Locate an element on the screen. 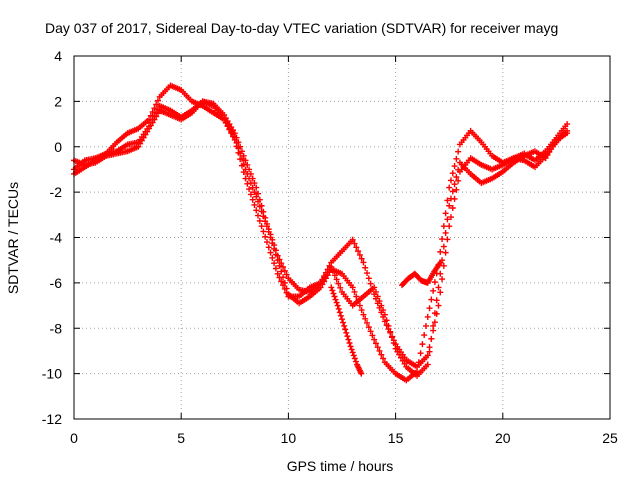 The image size is (640, 480). y-tick-label: -12 is located at coordinates (52, 419).